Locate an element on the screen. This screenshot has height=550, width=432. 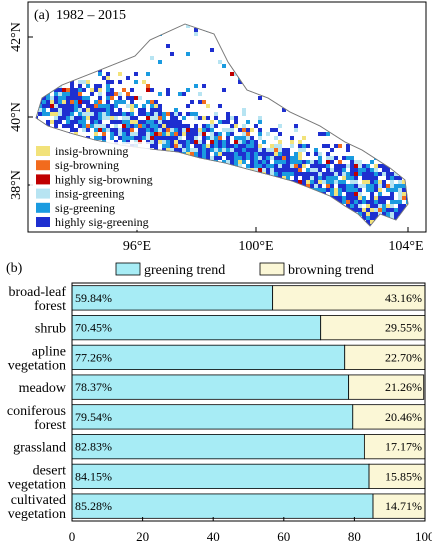
label-browning-2: 22.70% is located at coordinates (403, 357).